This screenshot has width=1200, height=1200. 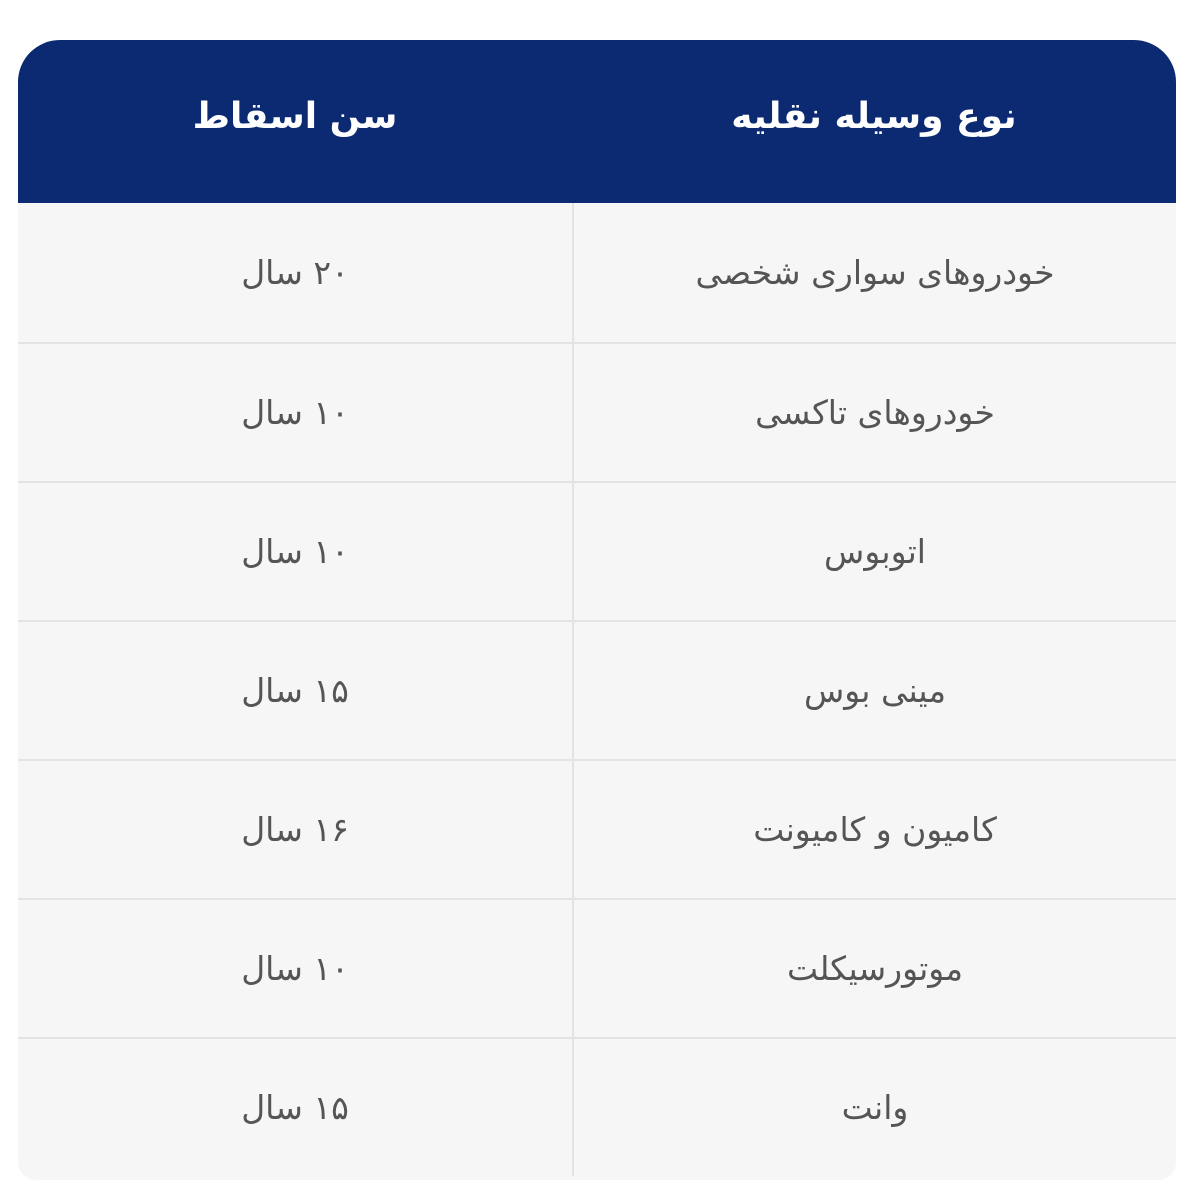 What do you see at coordinates (874, 412) in the screenshot?
I see `vehicle-type-cell: خودروهای تاکسی` at bounding box center [874, 412].